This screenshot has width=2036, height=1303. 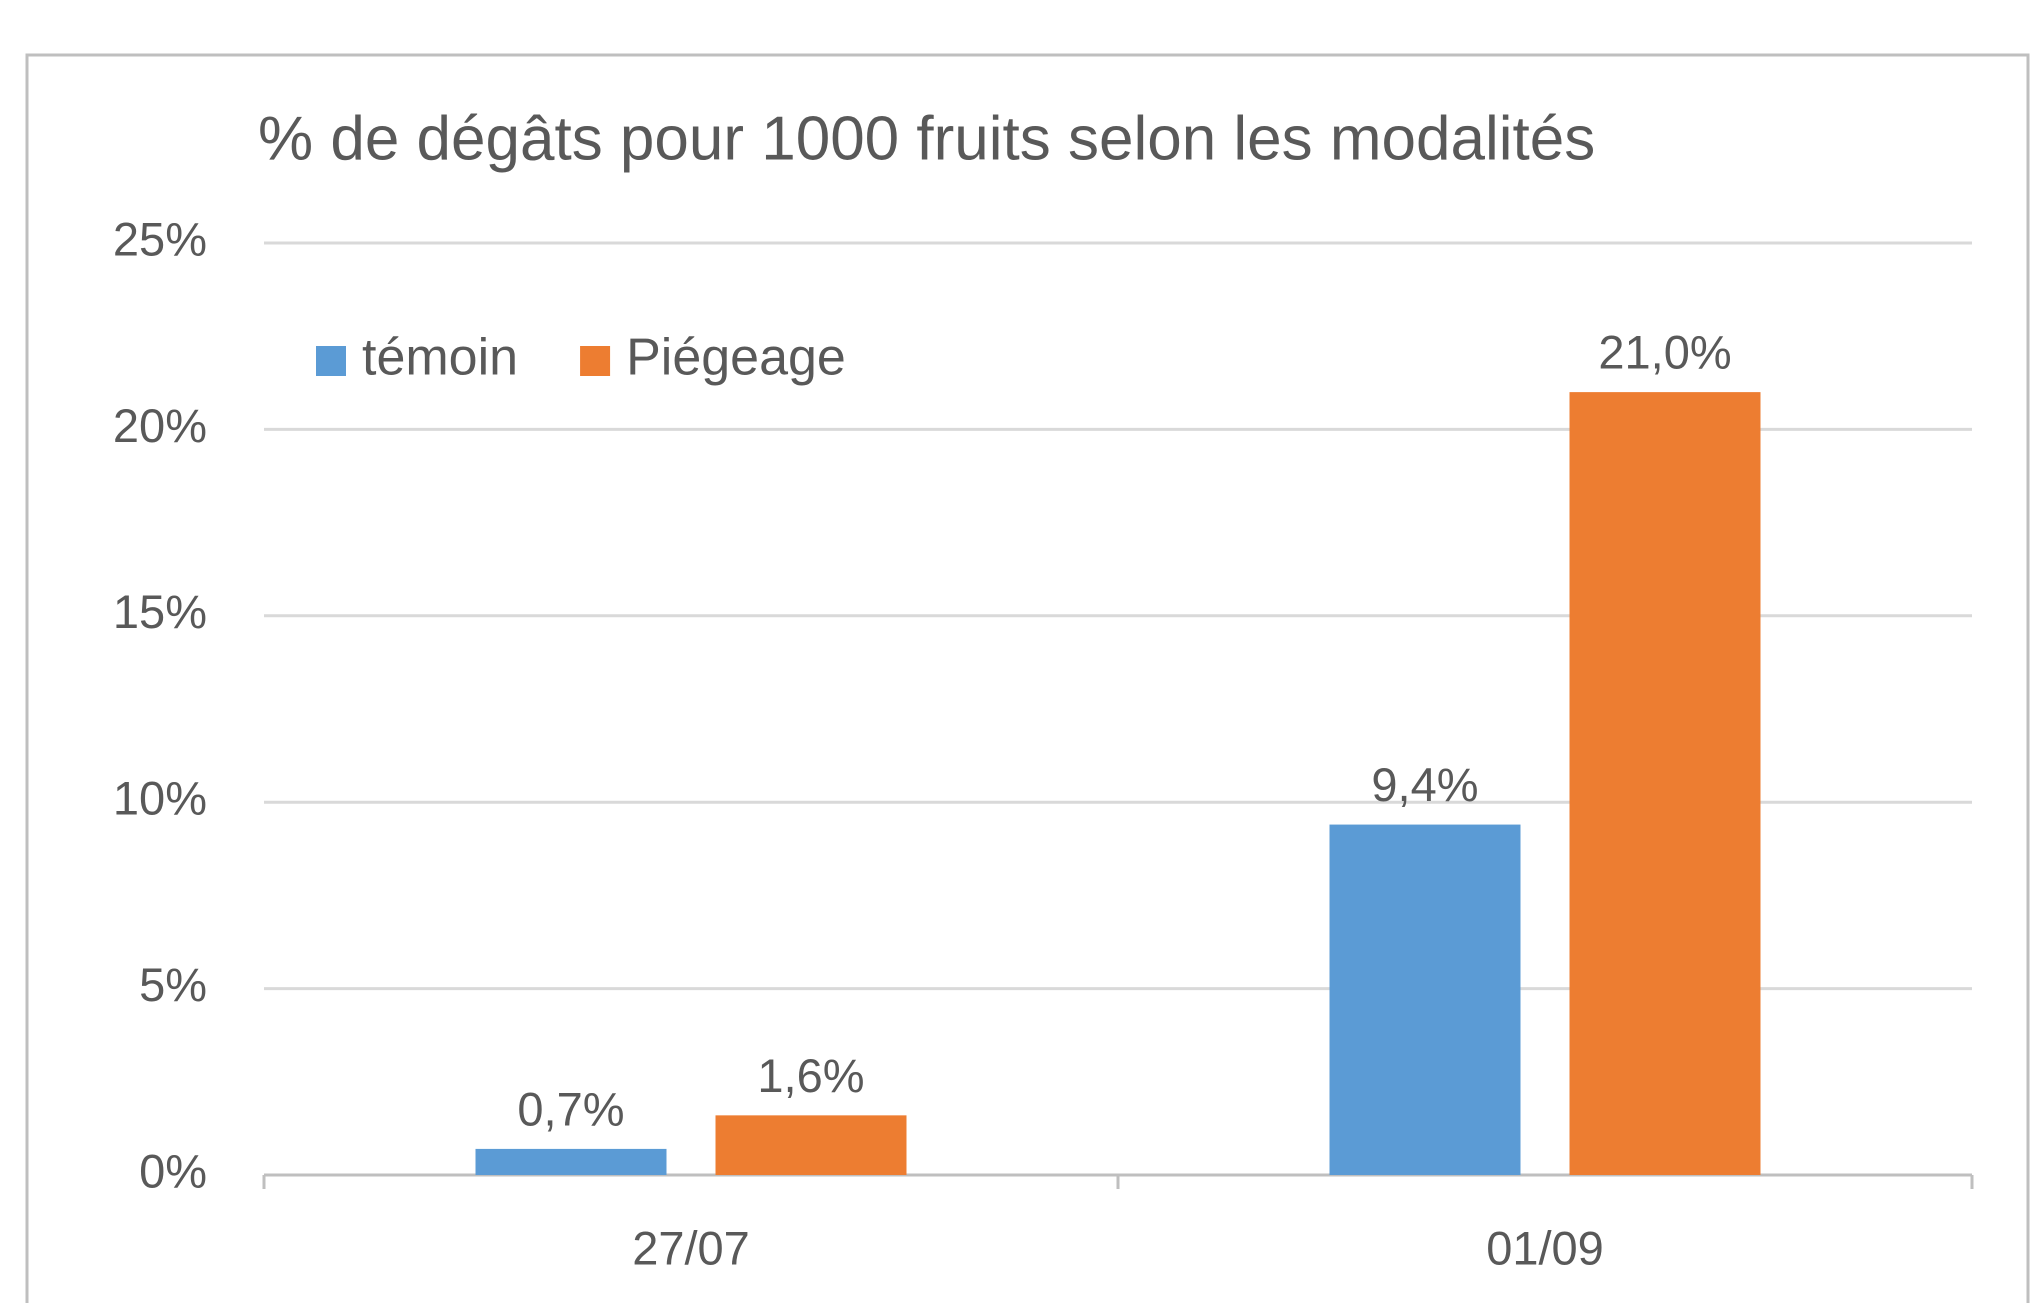 What do you see at coordinates (440, 358) in the screenshot?
I see `legend-label: témoin` at bounding box center [440, 358].